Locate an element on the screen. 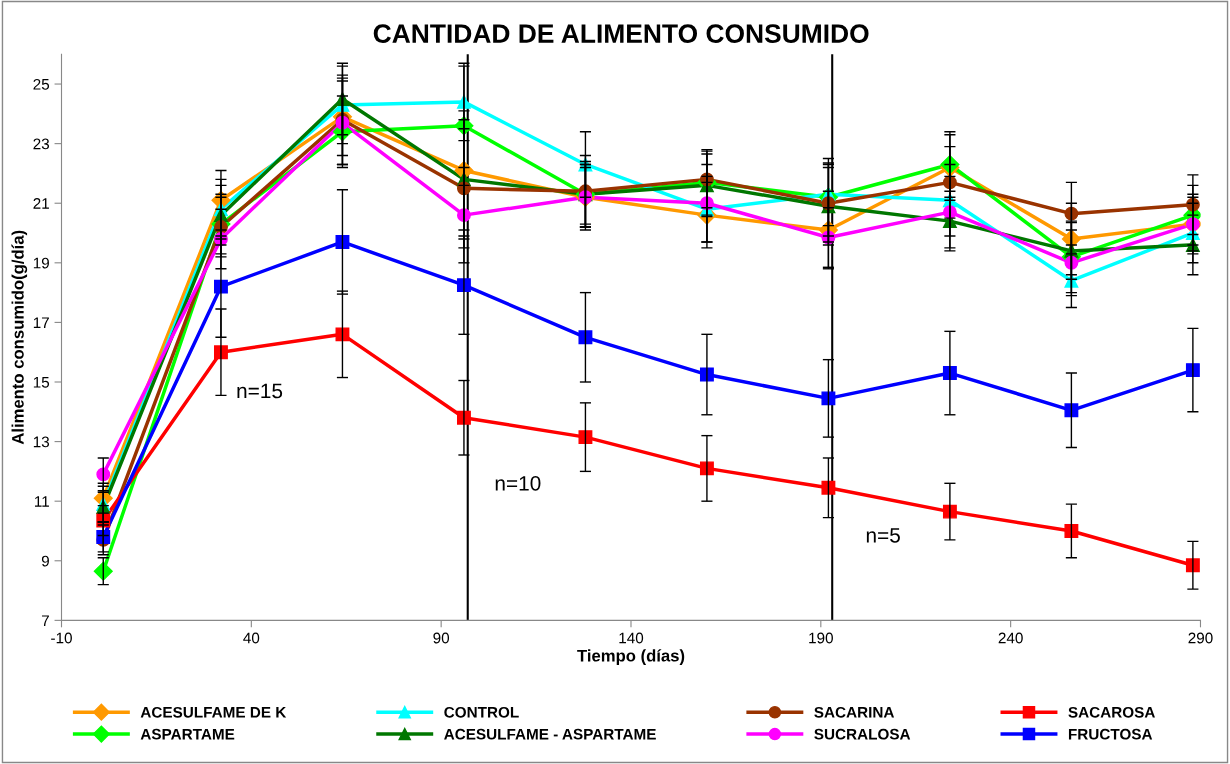 Image resolution: width=1230 pixels, height=764 pixels. legend-label: ASPARTAME is located at coordinates (187, 734).